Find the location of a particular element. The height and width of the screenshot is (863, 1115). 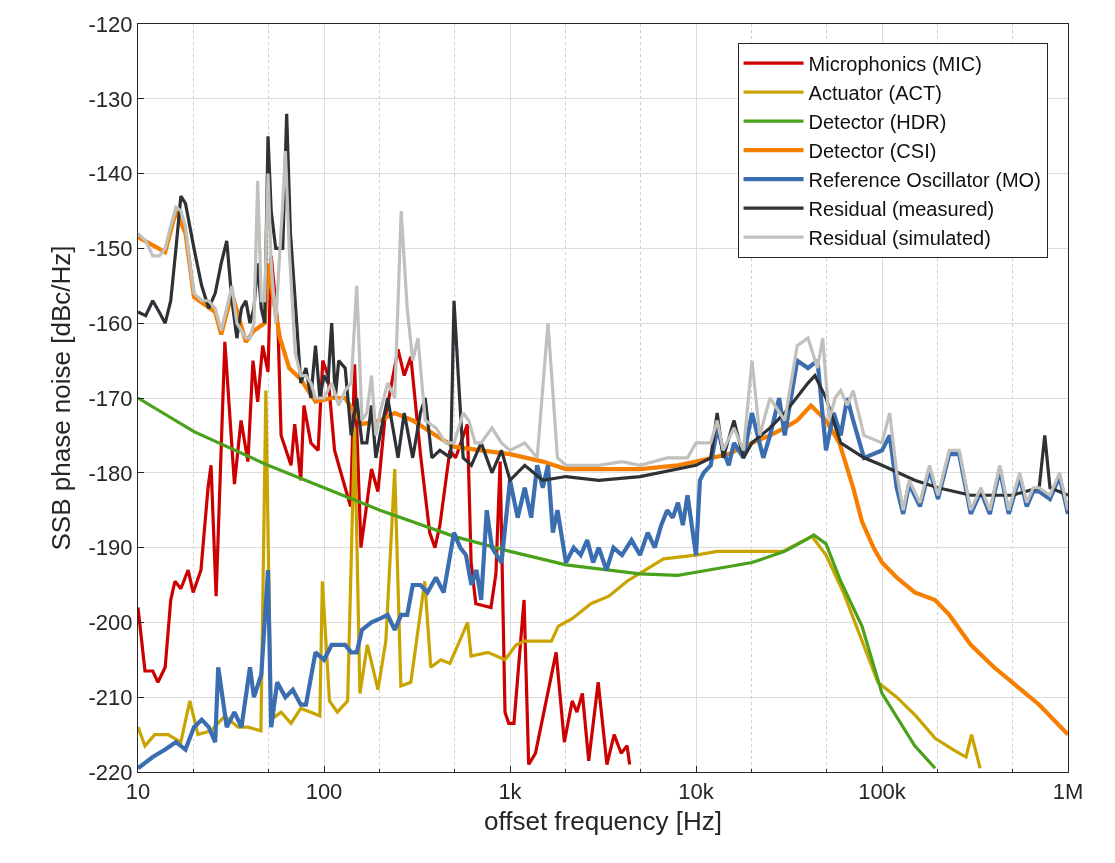

y-tick-label: -200 is located at coordinates (110, 623).